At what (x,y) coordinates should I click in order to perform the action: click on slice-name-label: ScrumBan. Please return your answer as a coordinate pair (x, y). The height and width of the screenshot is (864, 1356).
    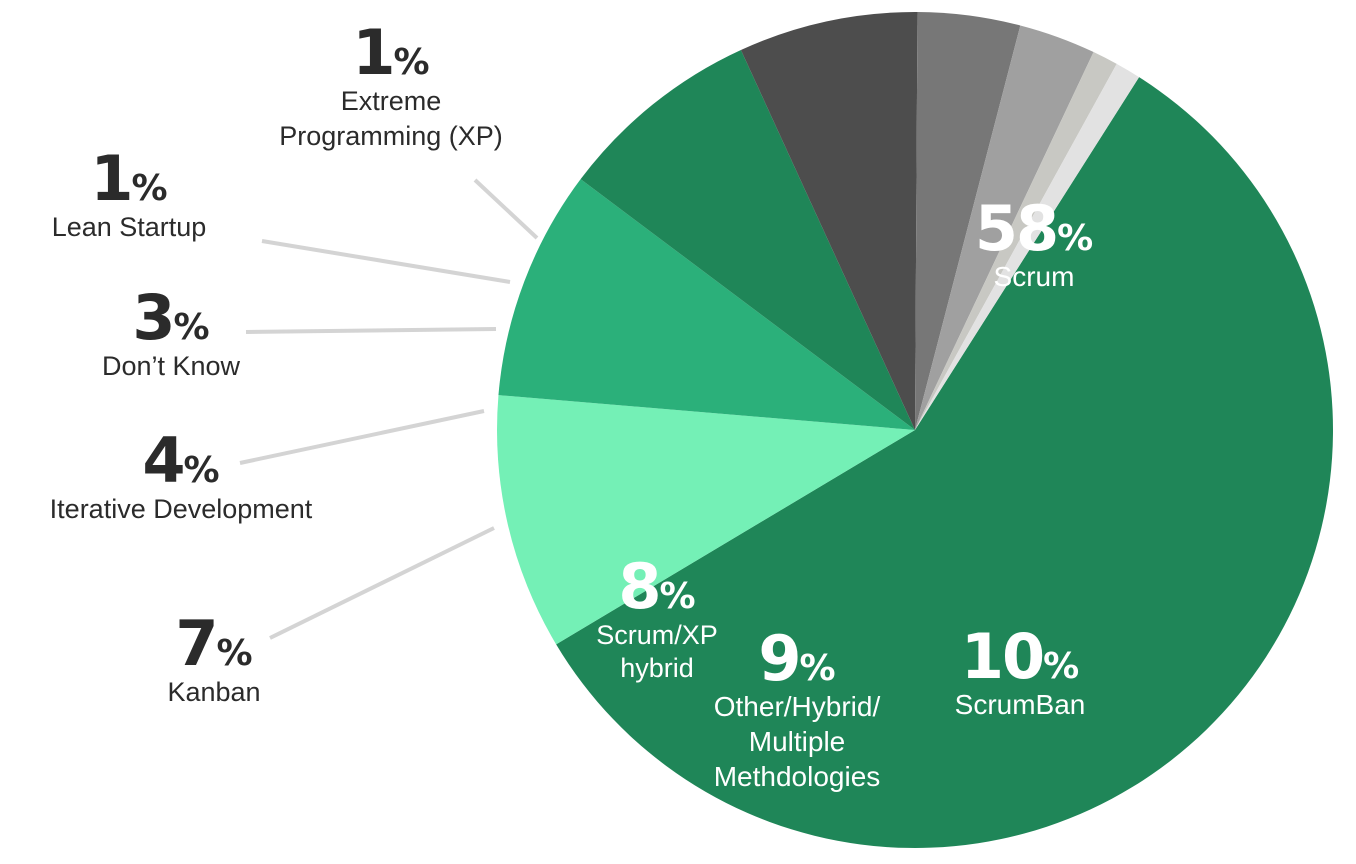
    Looking at the image, I should click on (1020, 704).